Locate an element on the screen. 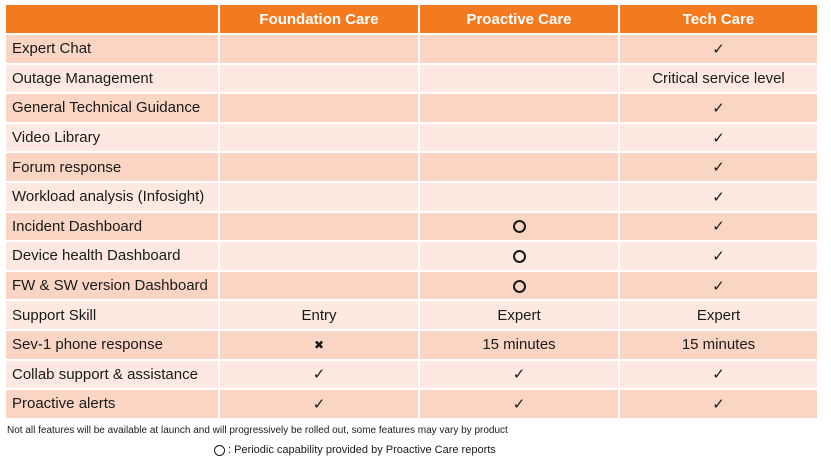 The image size is (831, 468). table-row: Video Library ✓ is located at coordinates (411, 137).